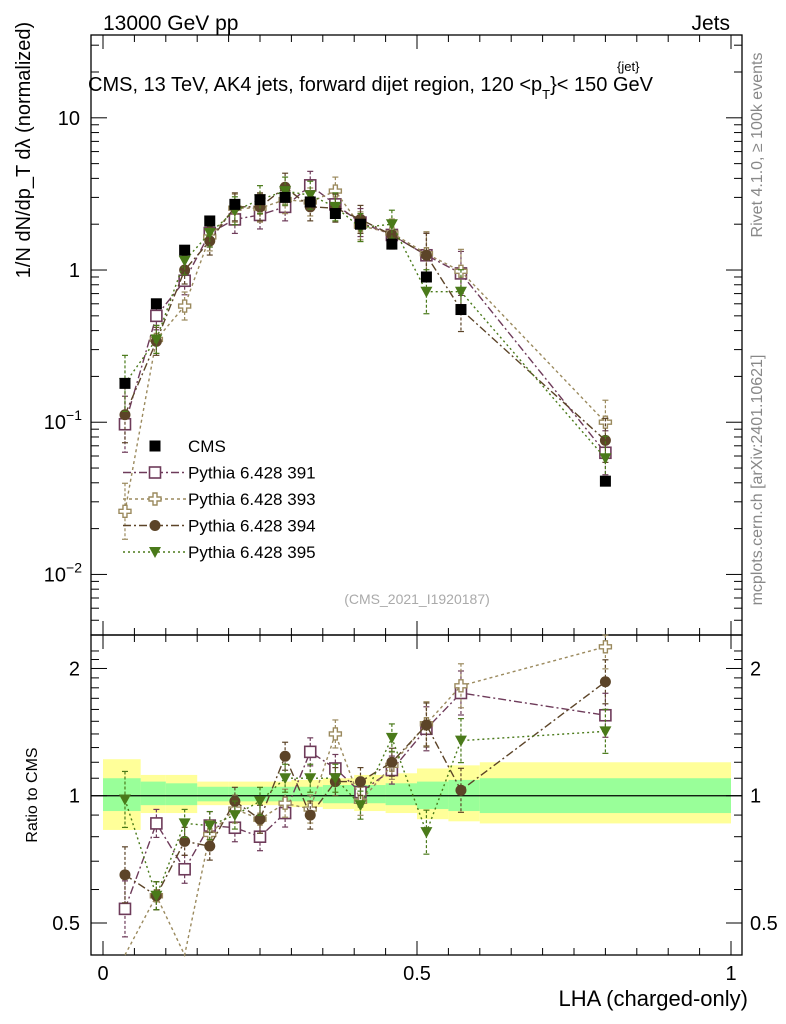 The width and height of the screenshot is (786, 1024). What do you see at coordinates (653, 998) in the screenshot?
I see `x-axis-label: LHA (charged-only)` at bounding box center [653, 998].